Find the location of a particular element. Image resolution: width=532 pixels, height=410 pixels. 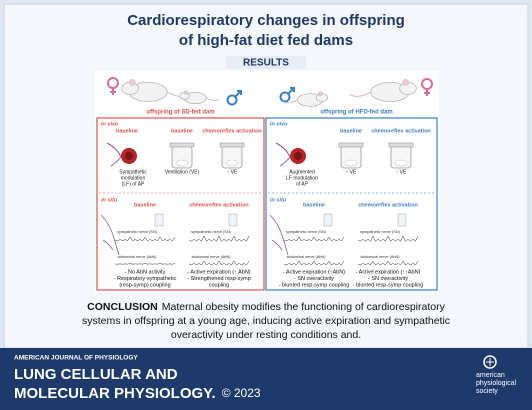

caption: modulation is located at coordinates (133, 178).